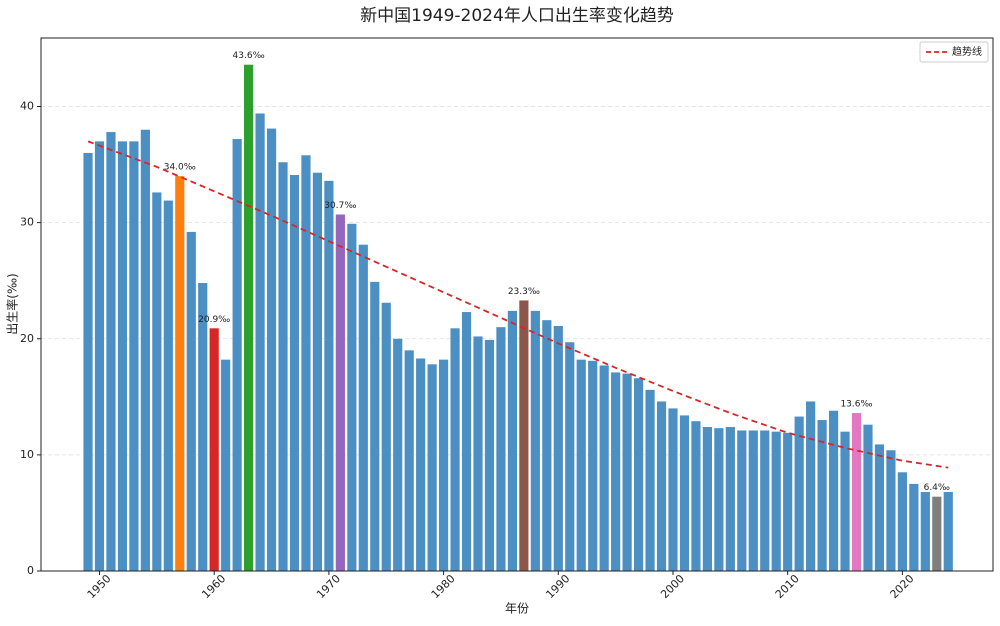  Describe the element at coordinates (214, 320) in the screenshot. I see `data-label: 20.9‰` at that location.